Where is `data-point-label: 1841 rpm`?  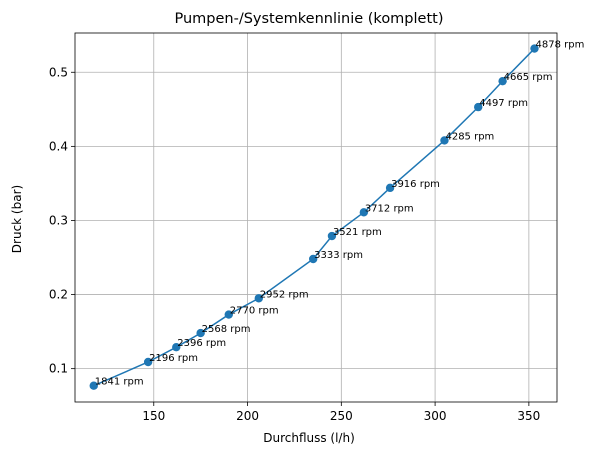
data-point-label: 1841 rpm is located at coordinates (119, 382).